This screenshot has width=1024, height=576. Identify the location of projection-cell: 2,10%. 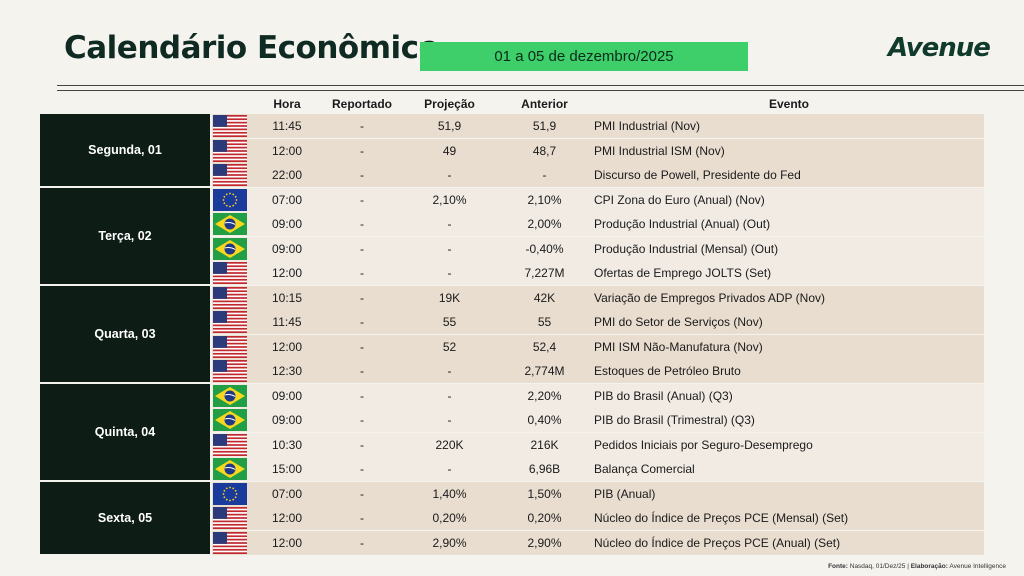
(449, 199).